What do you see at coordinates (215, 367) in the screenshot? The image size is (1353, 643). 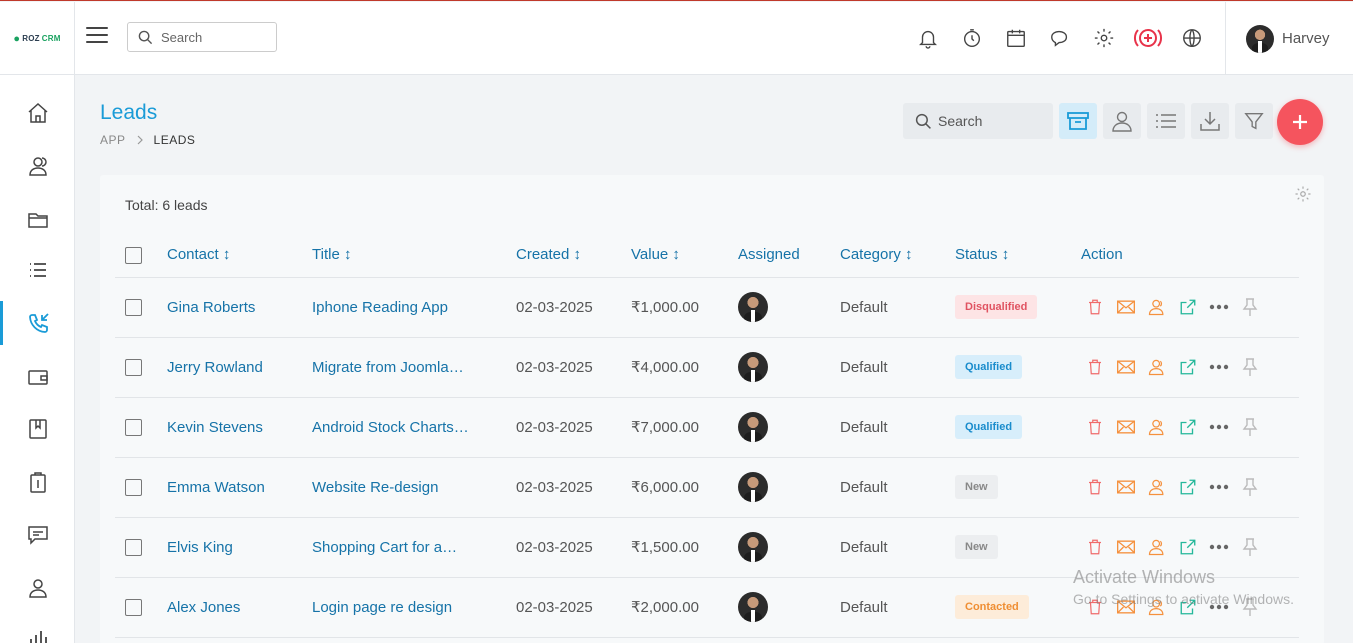 I see `contact-link: Jerry Rowland` at bounding box center [215, 367].